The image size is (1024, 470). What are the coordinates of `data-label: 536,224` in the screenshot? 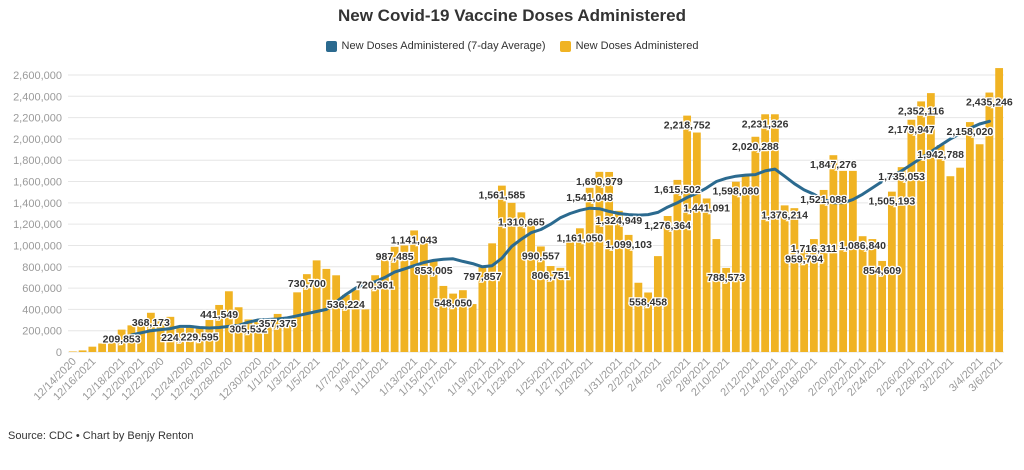 It's located at (346, 305).